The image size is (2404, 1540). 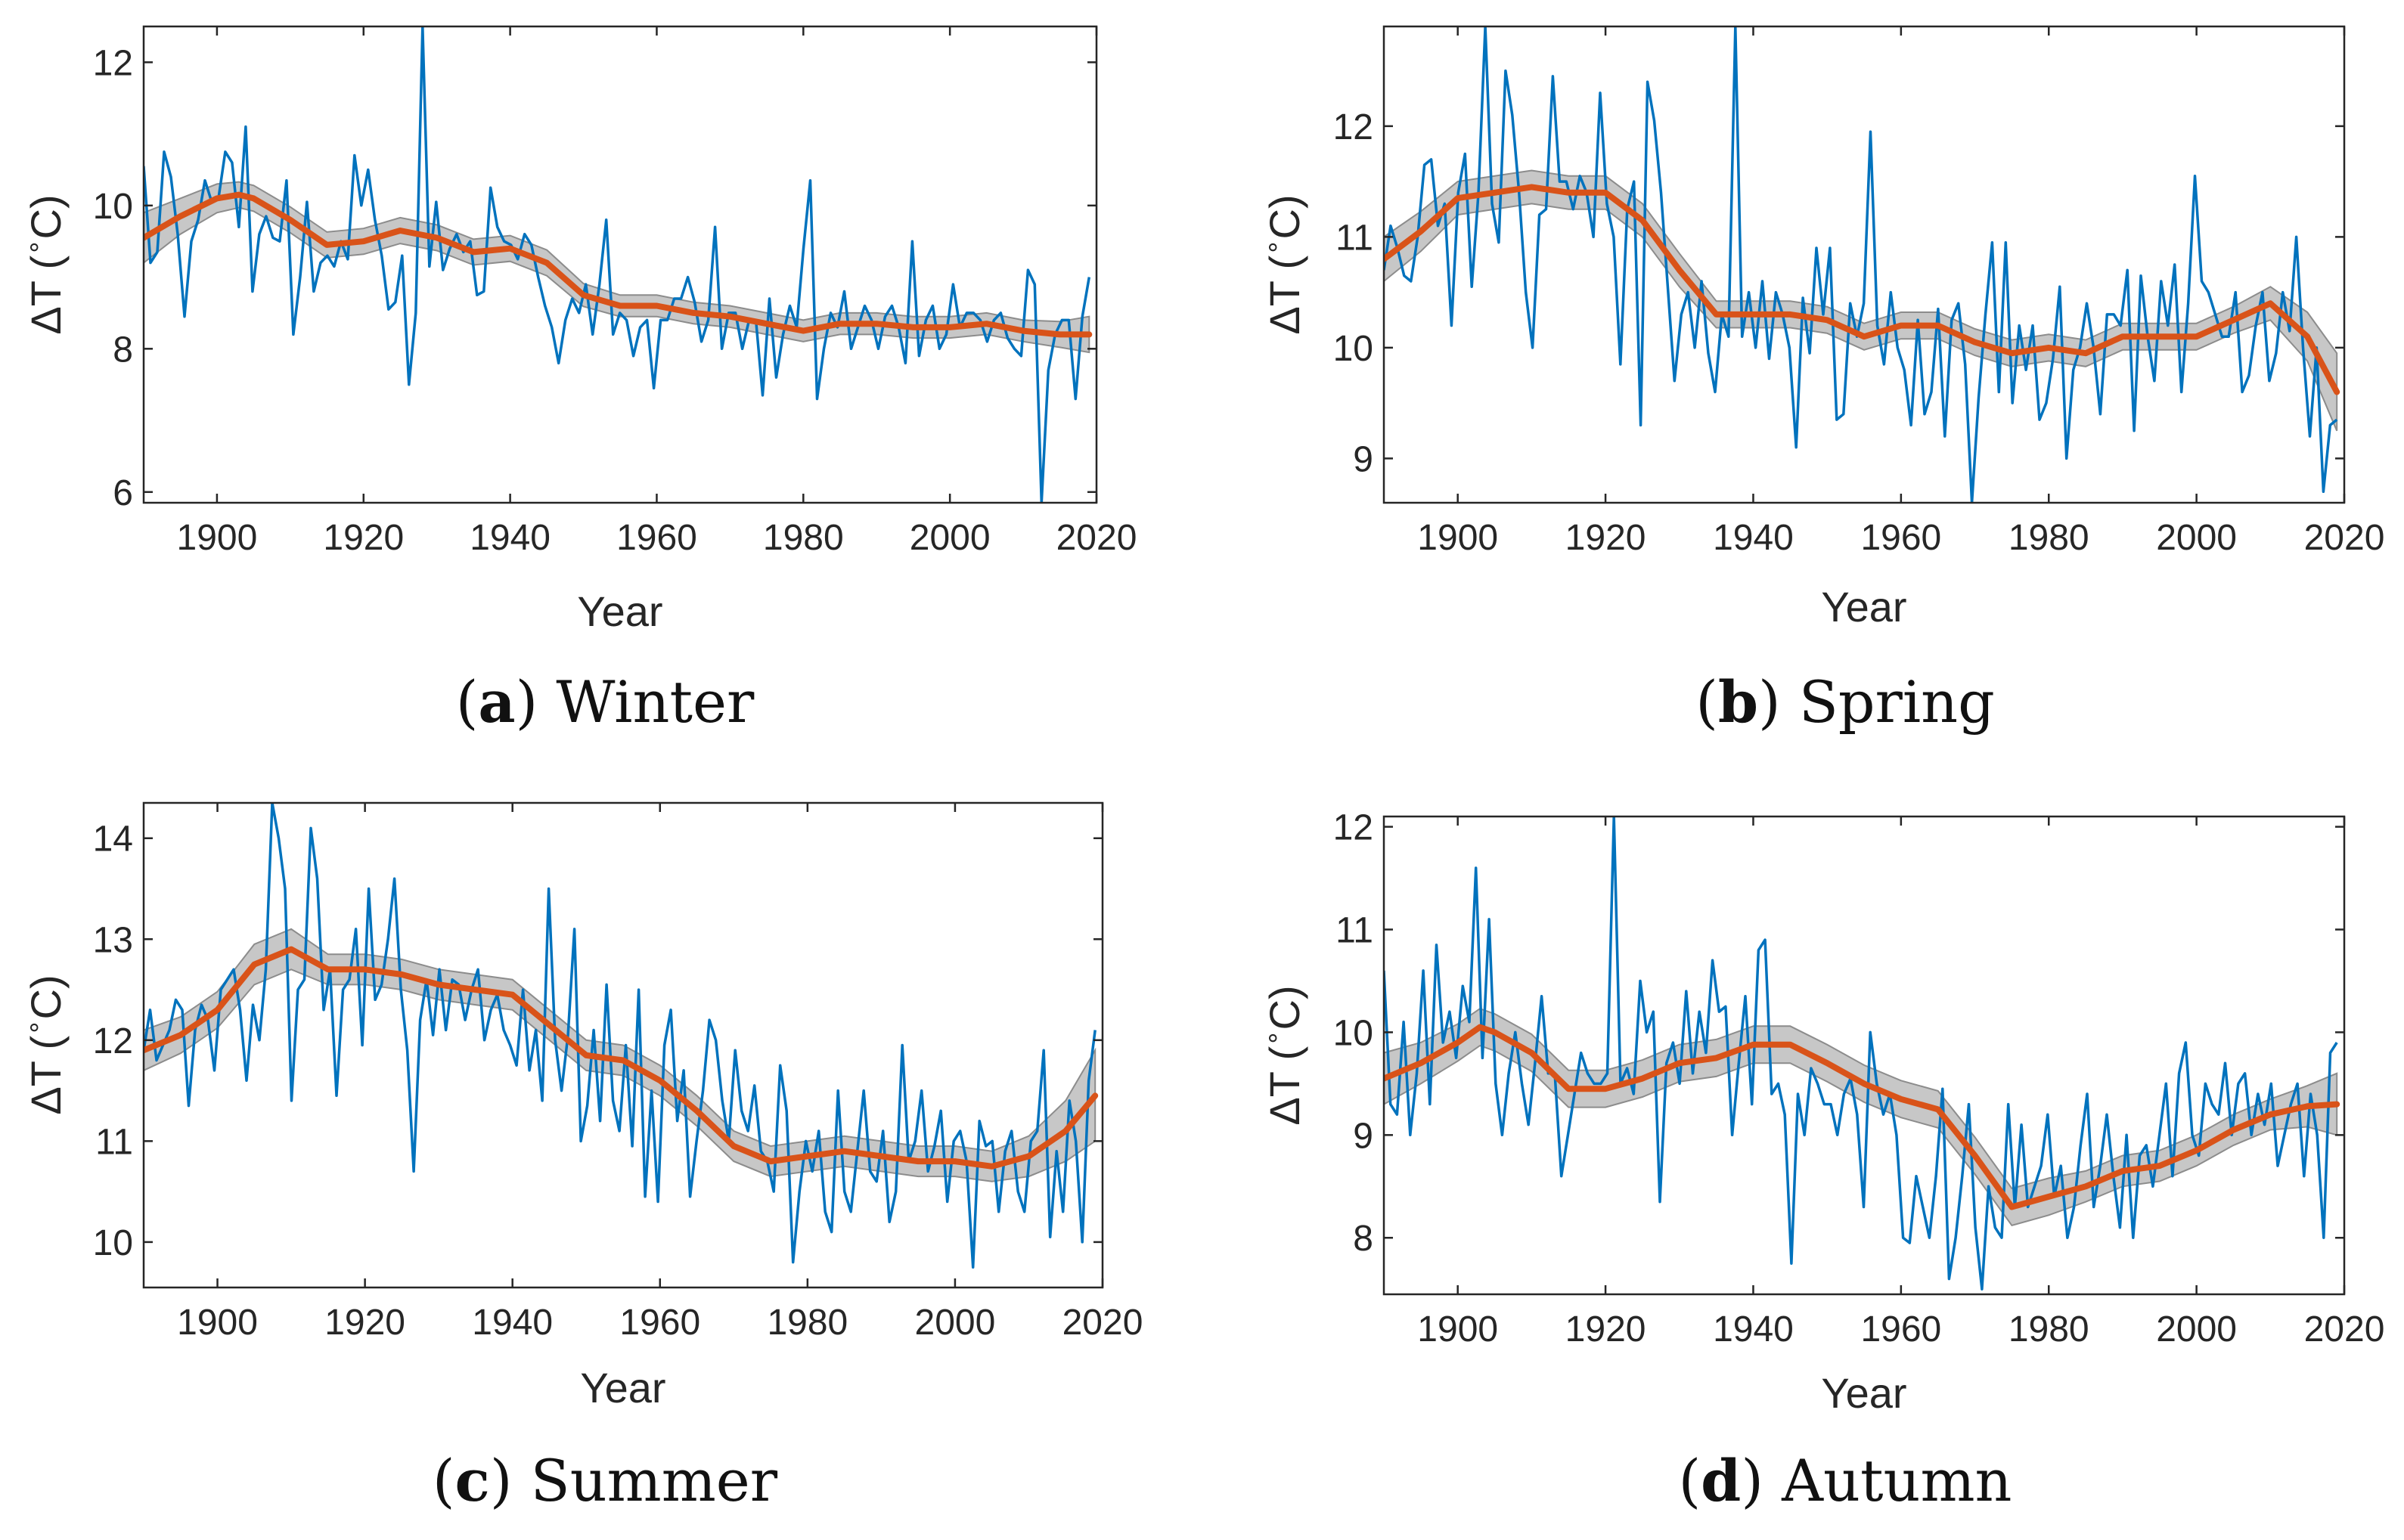 What do you see at coordinates (496, 702) in the screenshot?
I see `caption-letter: a` at bounding box center [496, 702].